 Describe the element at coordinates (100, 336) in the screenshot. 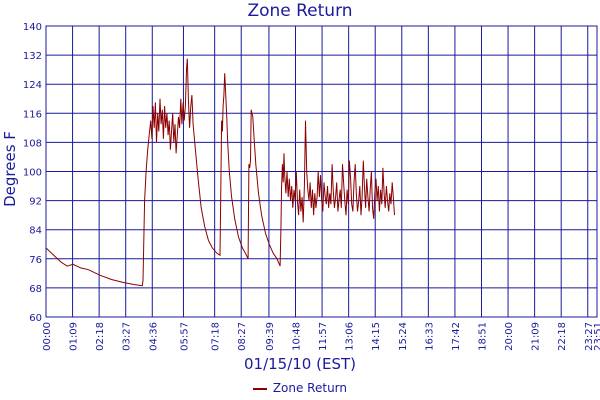

I see `x-tick-label: 02:18` at that location.